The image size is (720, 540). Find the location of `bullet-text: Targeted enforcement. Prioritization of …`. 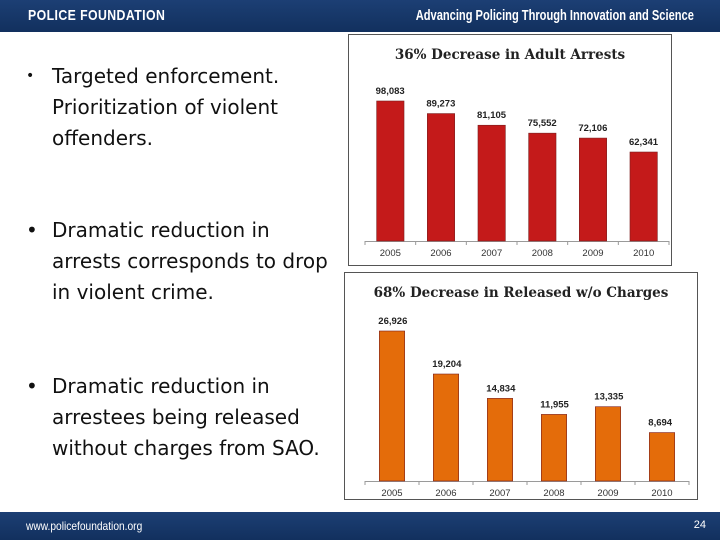

bullet-text: Targeted enforcement. Prioritization of … is located at coordinates (166, 107).